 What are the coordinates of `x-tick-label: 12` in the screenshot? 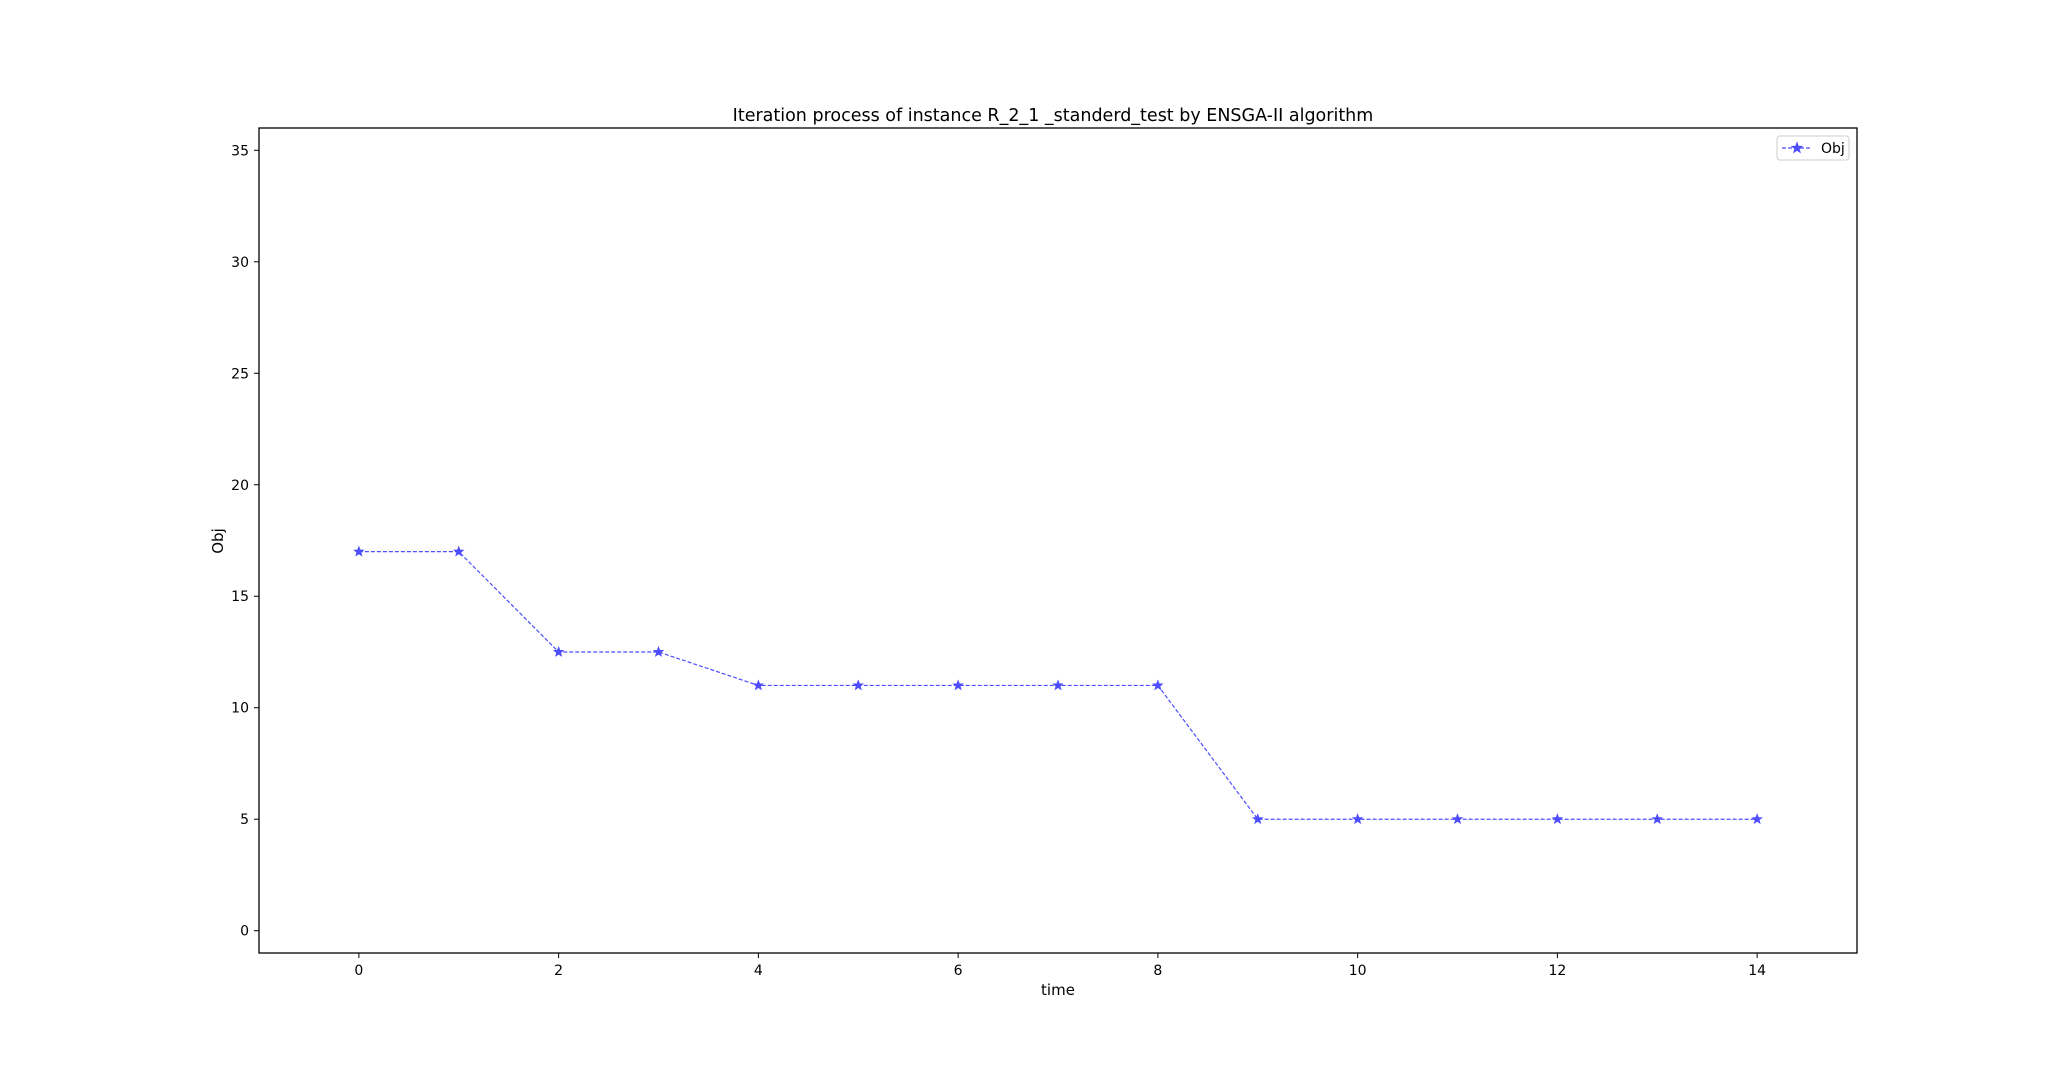 It's located at (1557, 971).